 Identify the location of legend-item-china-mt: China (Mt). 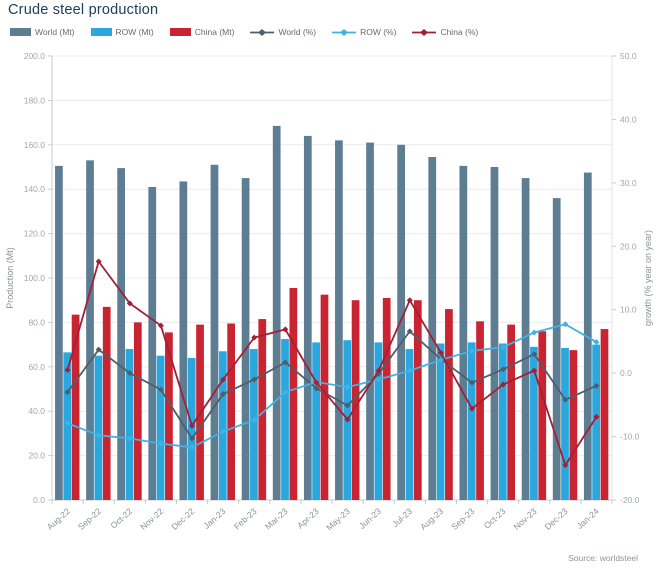
(201, 32).